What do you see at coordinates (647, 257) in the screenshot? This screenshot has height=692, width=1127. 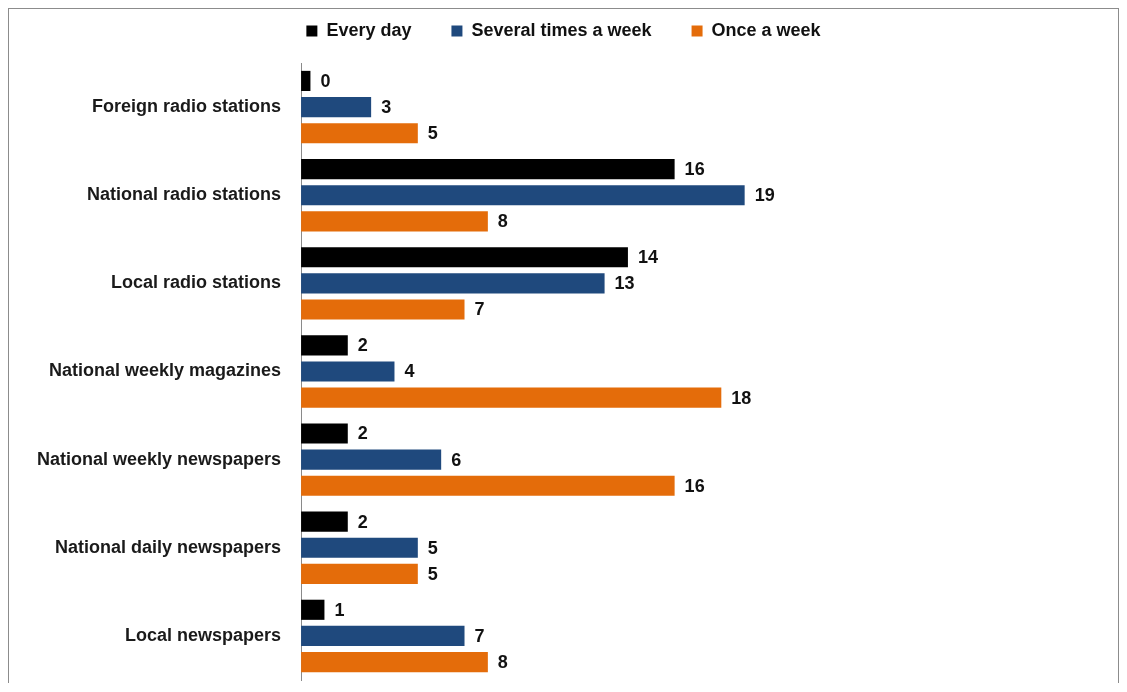 I see `data-label: 14` at bounding box center [647, 257].